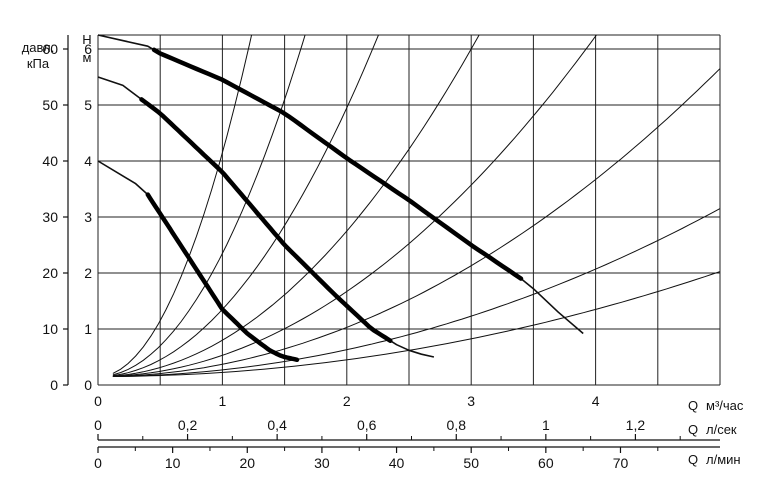  Describe the element at coordinates (98, 401) in the screenshot. I see `m3h-tick-label: 0` at that location.